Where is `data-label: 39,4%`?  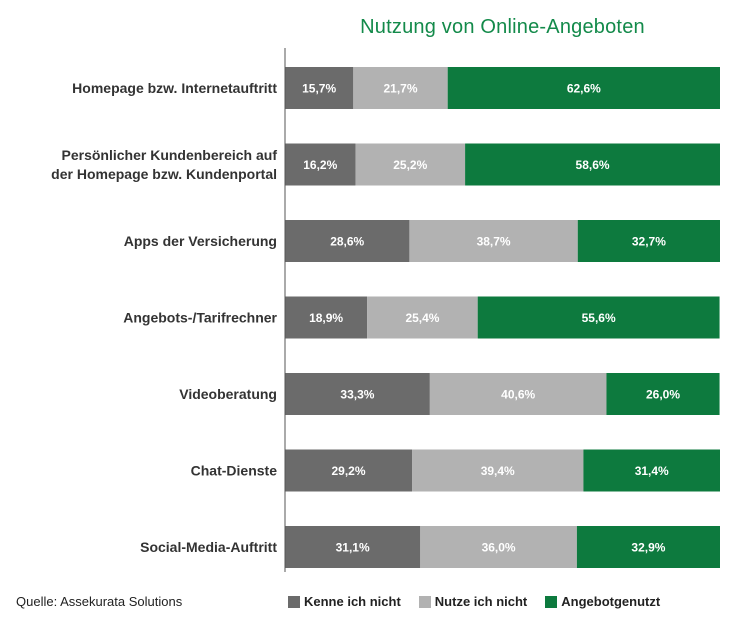
data-label: 39,4% is located at coordinates (498, 471).